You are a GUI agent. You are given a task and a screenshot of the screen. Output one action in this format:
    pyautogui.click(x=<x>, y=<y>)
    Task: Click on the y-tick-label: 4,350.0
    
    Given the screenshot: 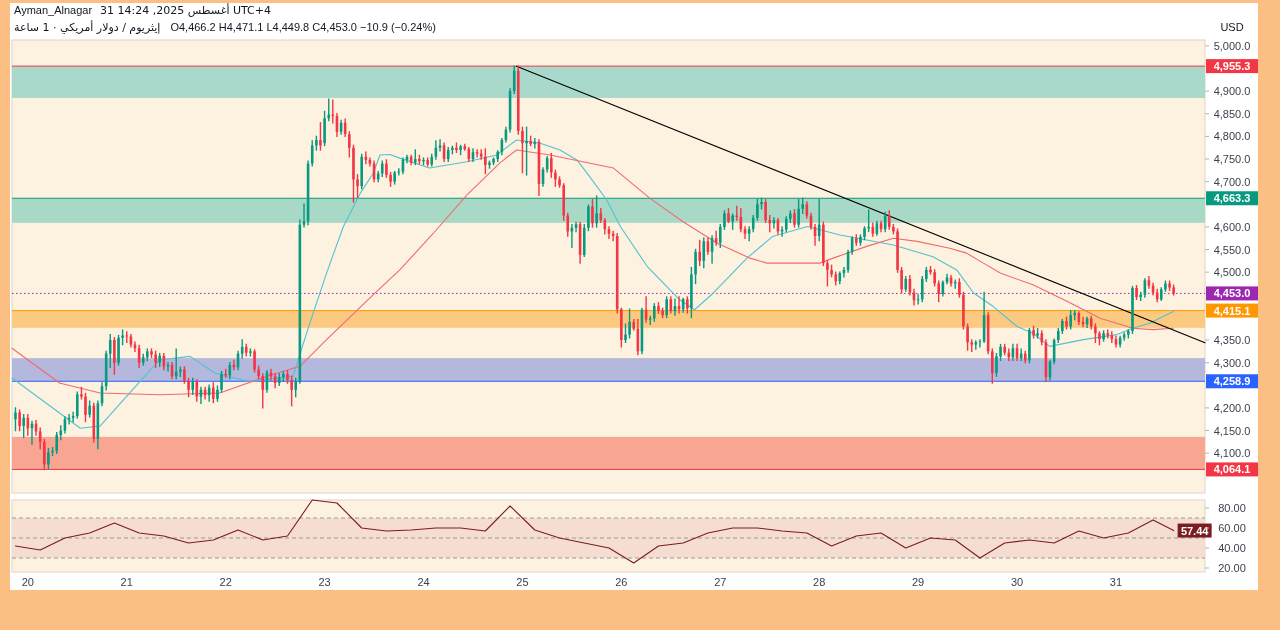 What is the action you would take?
    pyautogui.click(x=1232, y=340)
    